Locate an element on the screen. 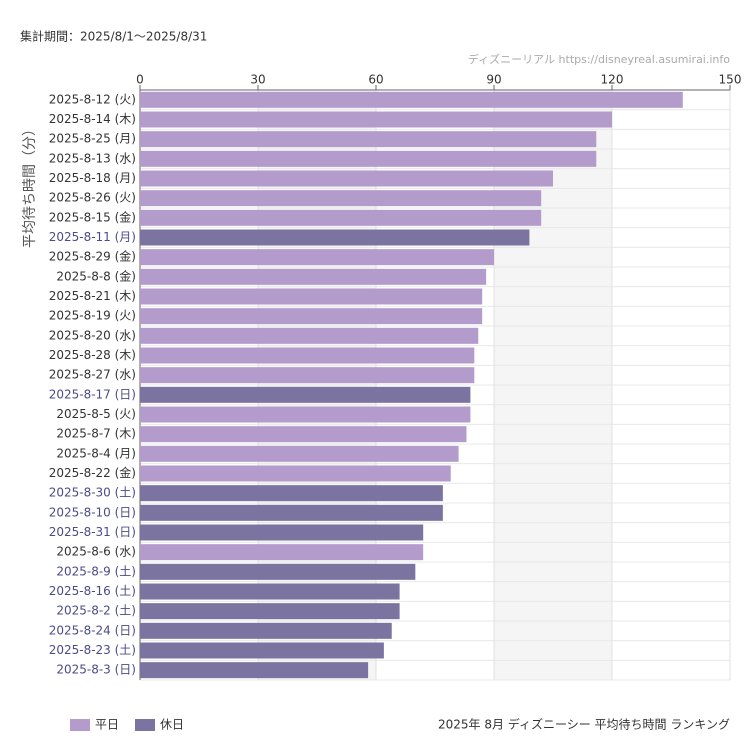  y-tick-label: 2025-8-31 (日) is located at coordinates (92, 532).